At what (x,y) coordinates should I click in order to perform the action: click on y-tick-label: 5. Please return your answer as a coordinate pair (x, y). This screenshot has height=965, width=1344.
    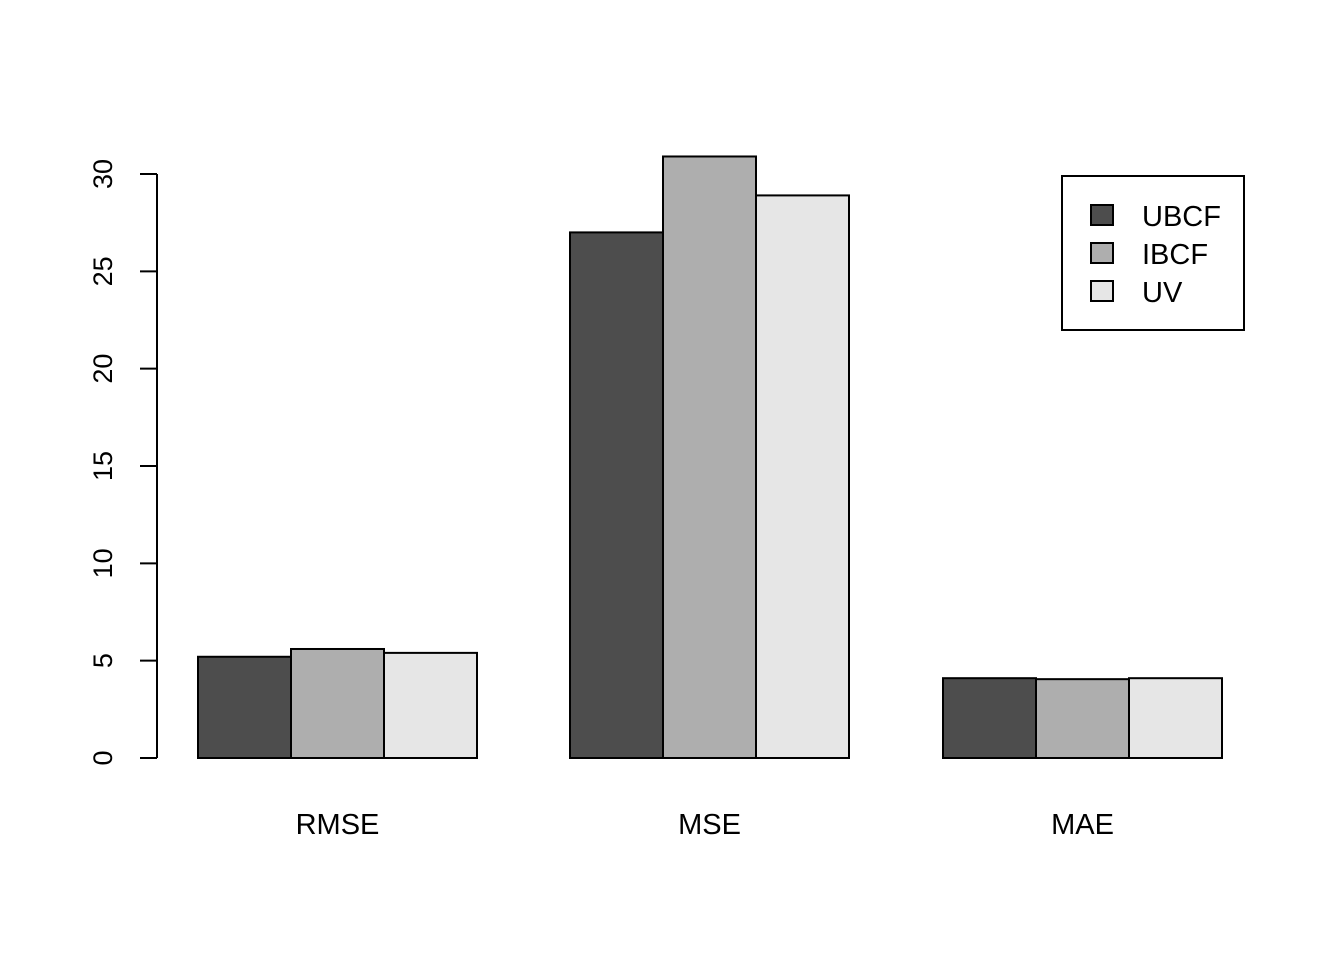
    Looking at the image, I should click on (103, 660).